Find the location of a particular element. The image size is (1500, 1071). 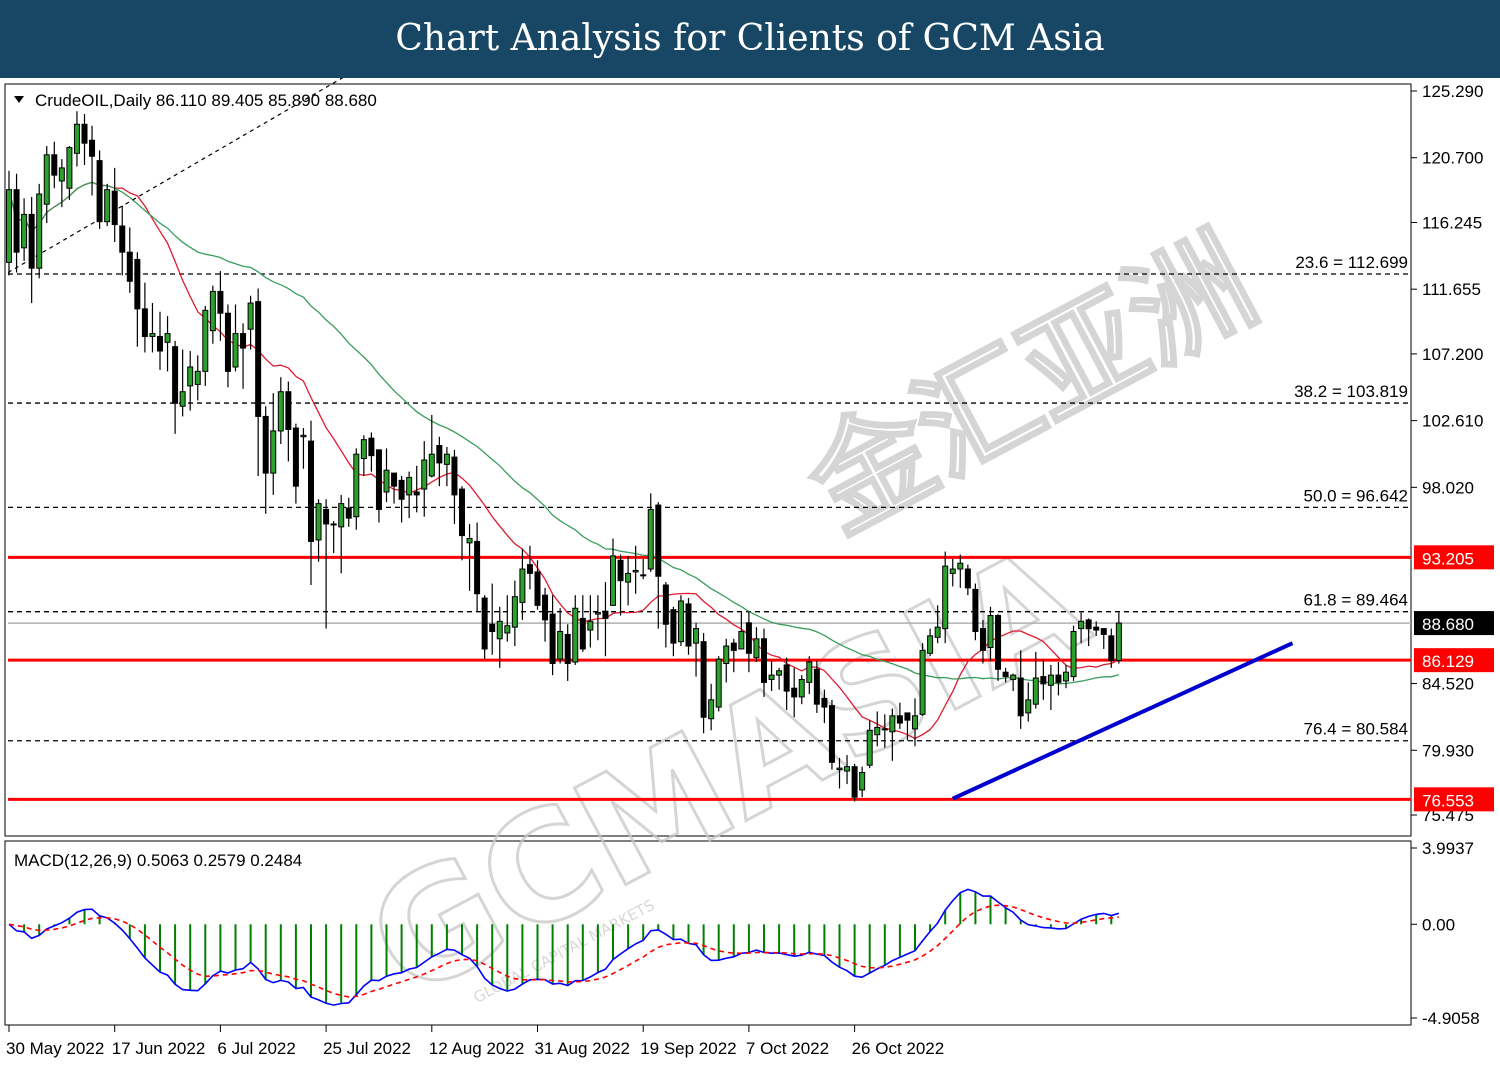

time-tick-label: 31 Aug 2022 is located at coordinates (582, 1048).